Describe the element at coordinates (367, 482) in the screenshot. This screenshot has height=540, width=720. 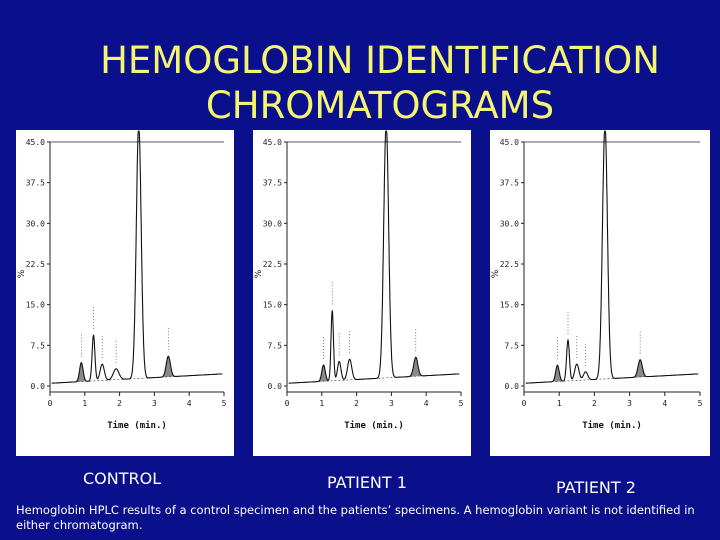
I see `caption-patient-1: PATIENT 1` at that location.